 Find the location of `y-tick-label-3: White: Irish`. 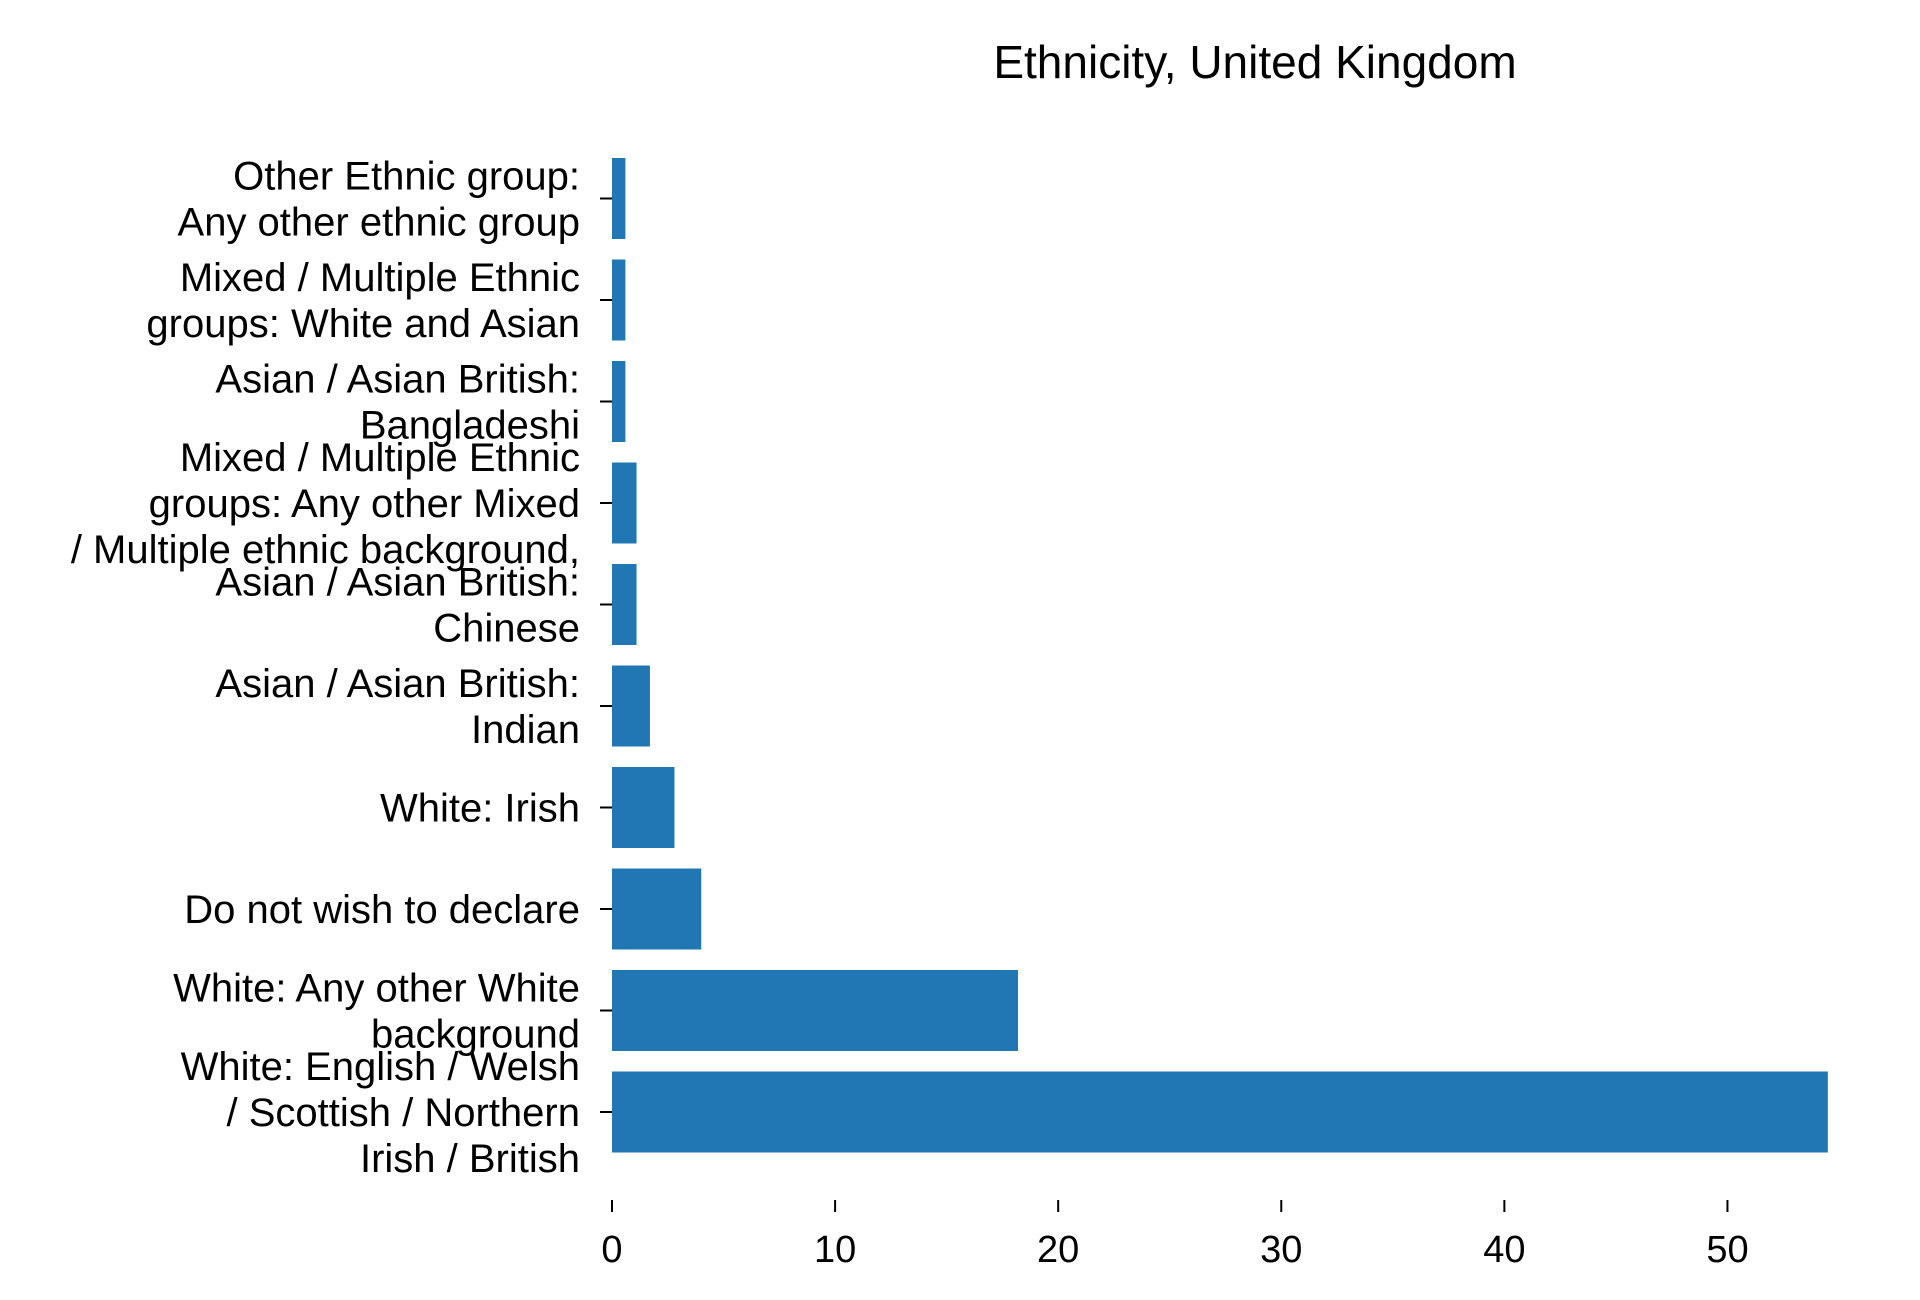

y-tick-label-3: White: Irish is located at coordinates (480, 809).